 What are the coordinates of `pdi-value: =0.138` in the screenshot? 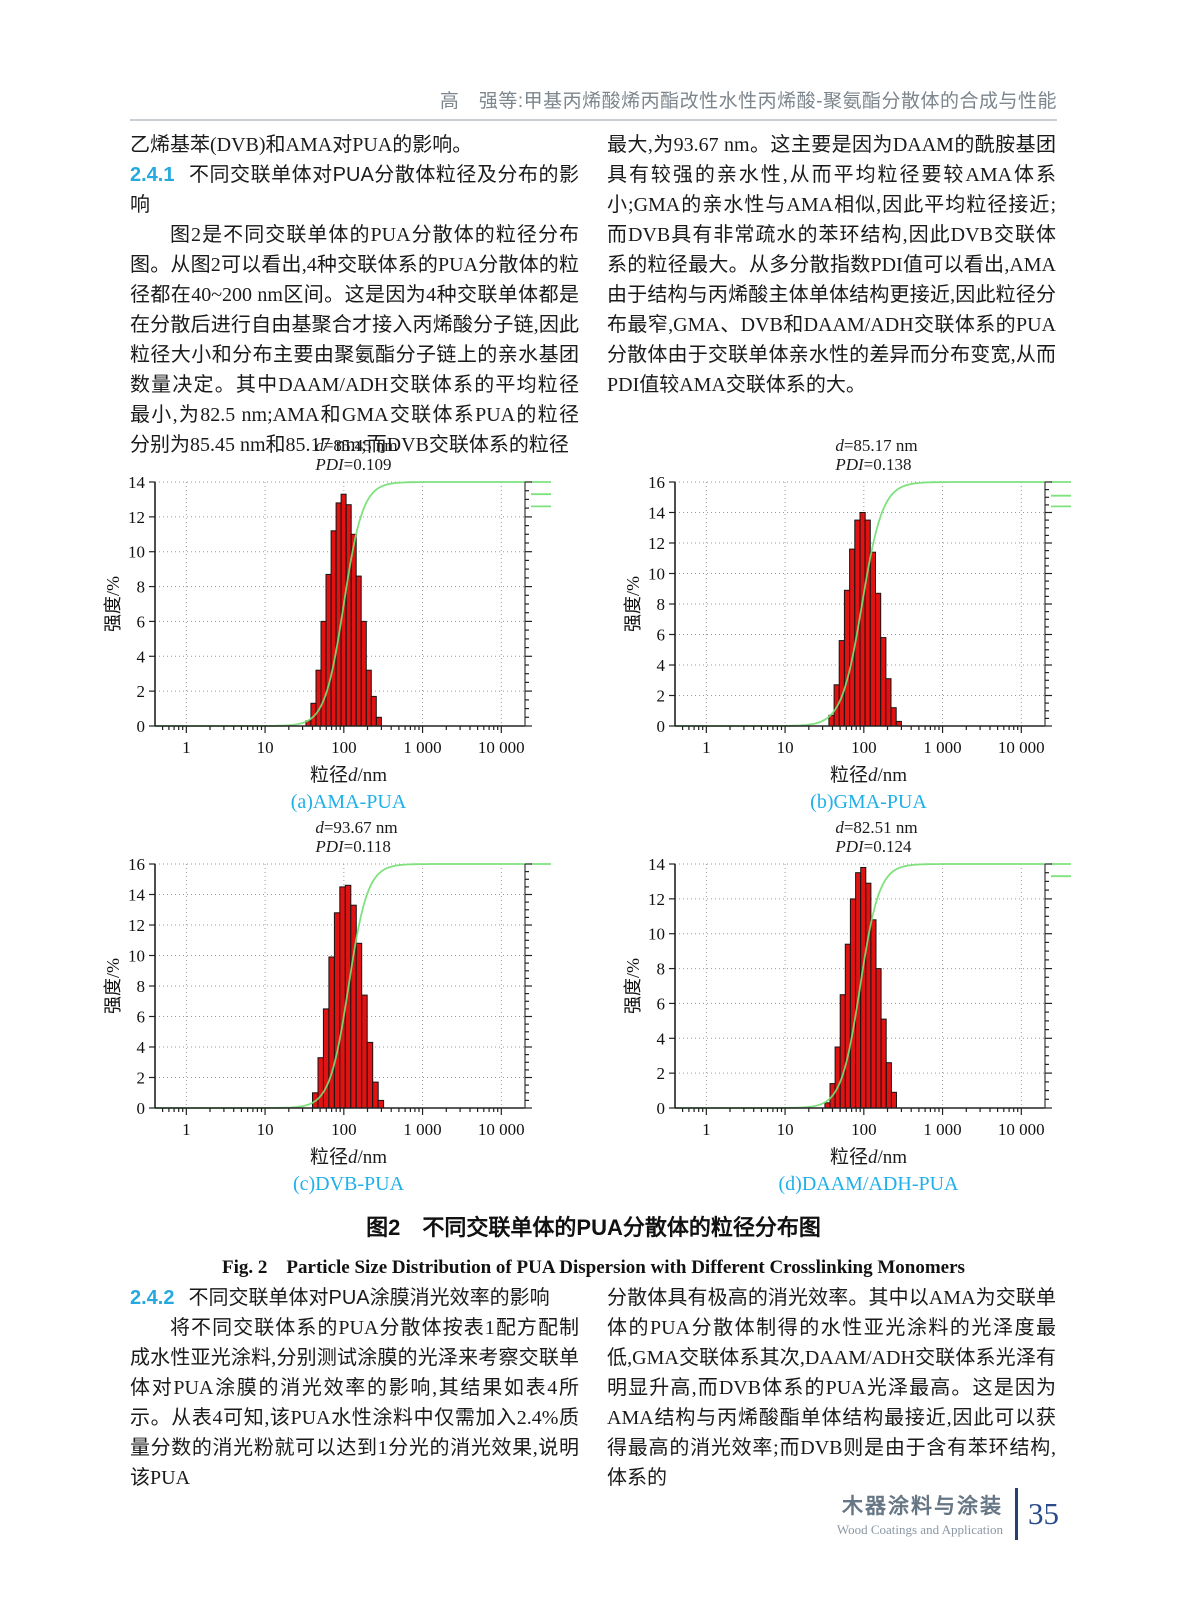 It's located at (887, 464).